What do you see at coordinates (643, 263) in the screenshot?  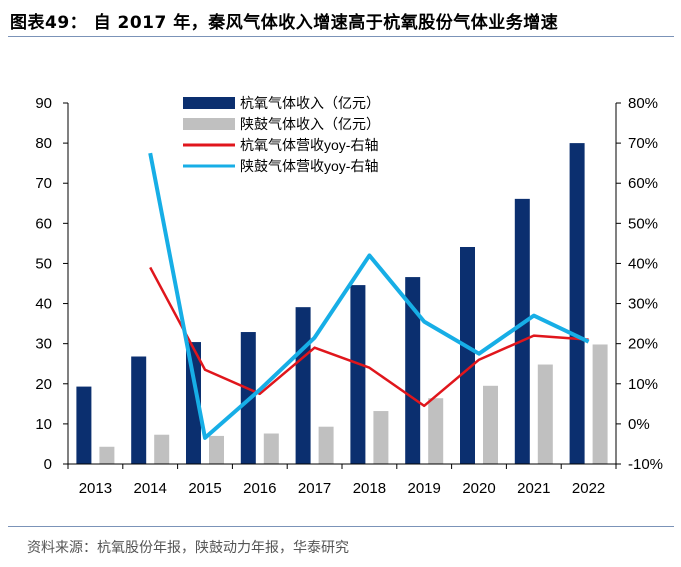 I see `right-tick-label: 40%` at bounding box center [643, 263].